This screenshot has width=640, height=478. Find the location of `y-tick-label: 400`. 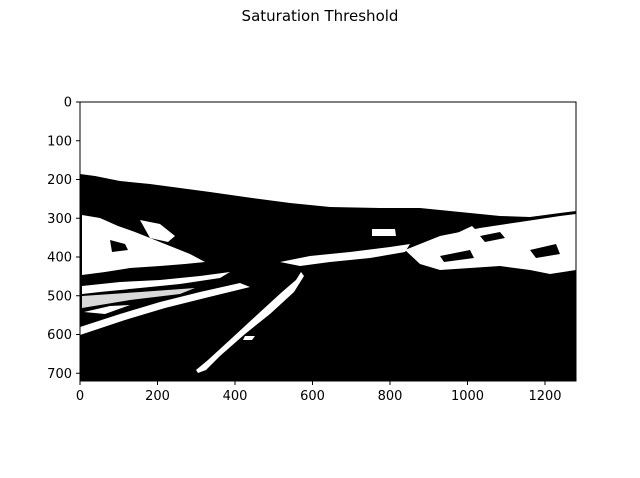

y-tick-label: 400 is located at coordinates (59, 258).